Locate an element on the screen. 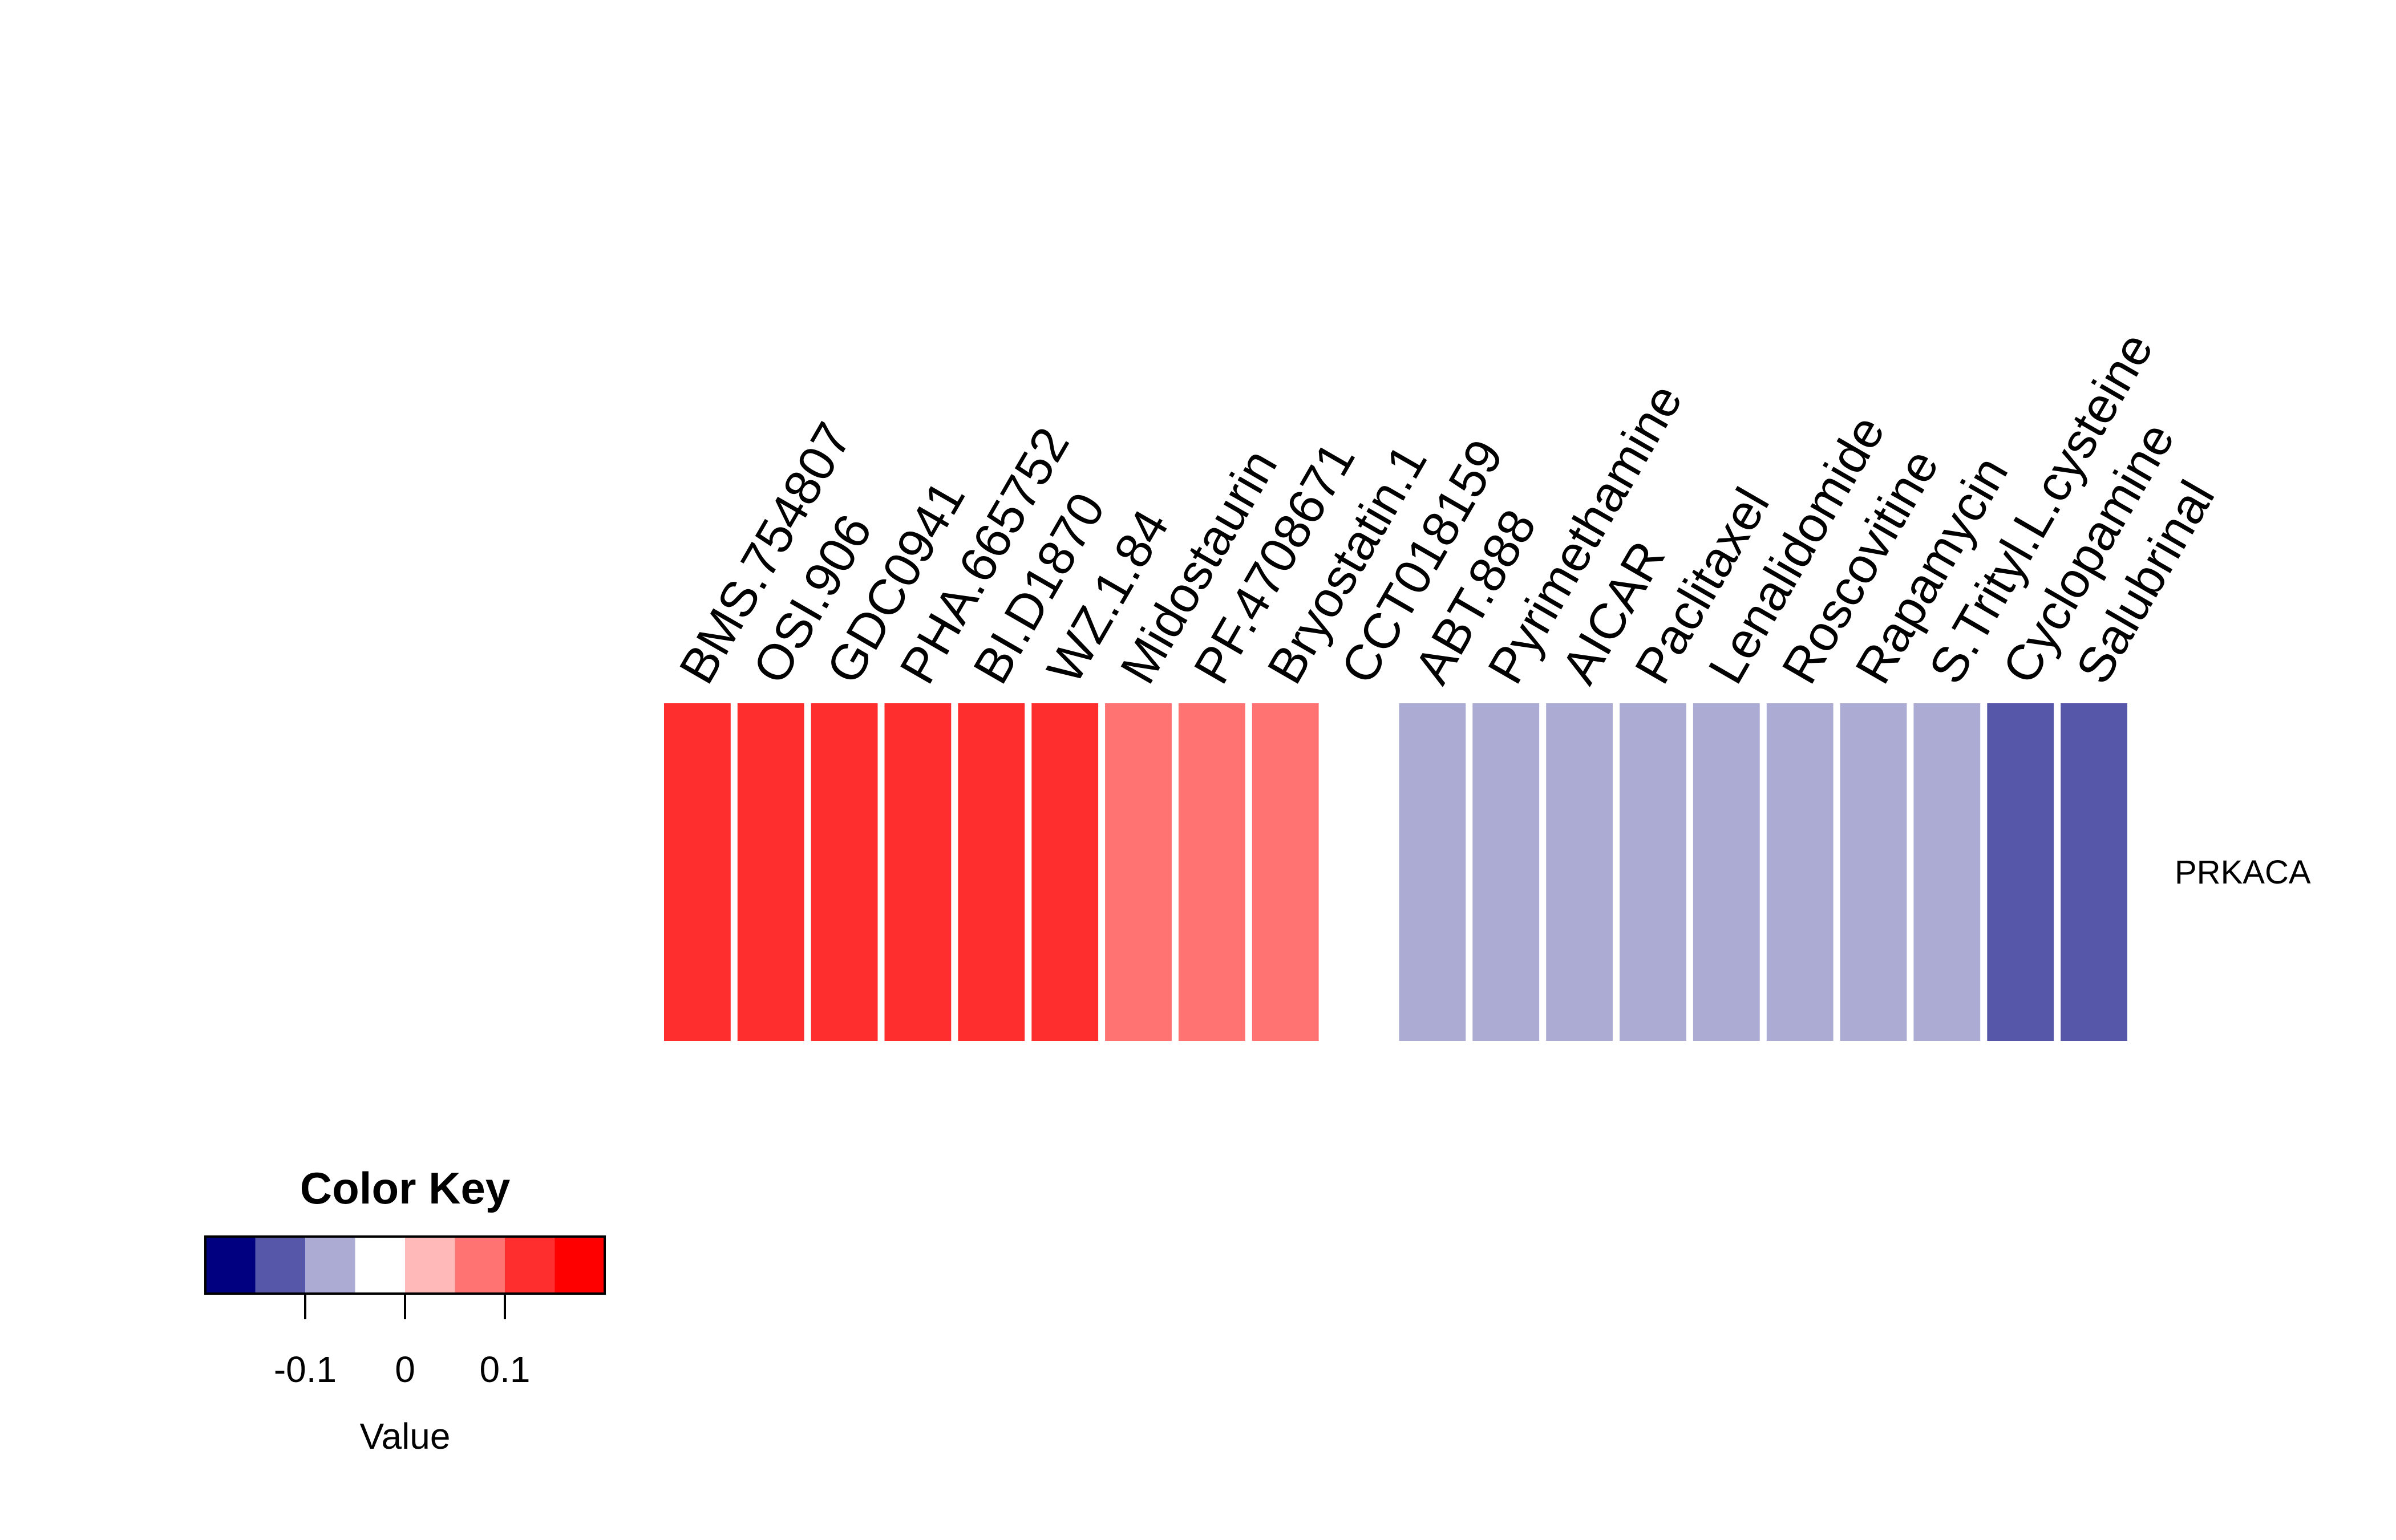 The image size is (2396, 1540). color-key-ticks: -0.1 0 0.1 is located at coordinates (402, 1342).